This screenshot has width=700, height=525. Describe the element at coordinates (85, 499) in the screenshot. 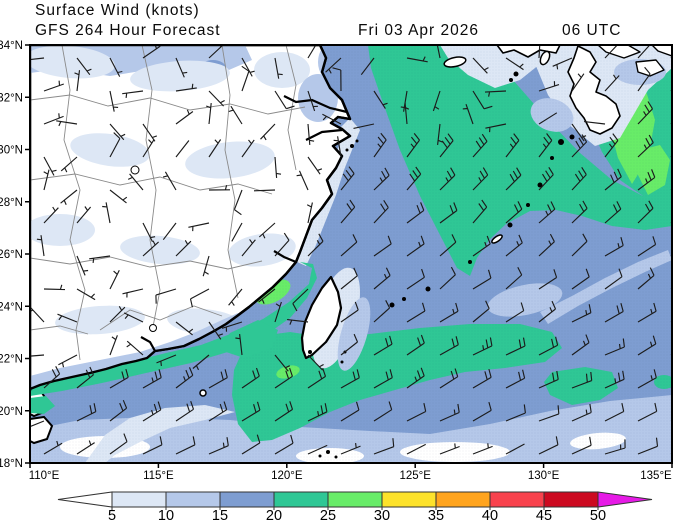

I see `colorbar-left-arrow` at that location.